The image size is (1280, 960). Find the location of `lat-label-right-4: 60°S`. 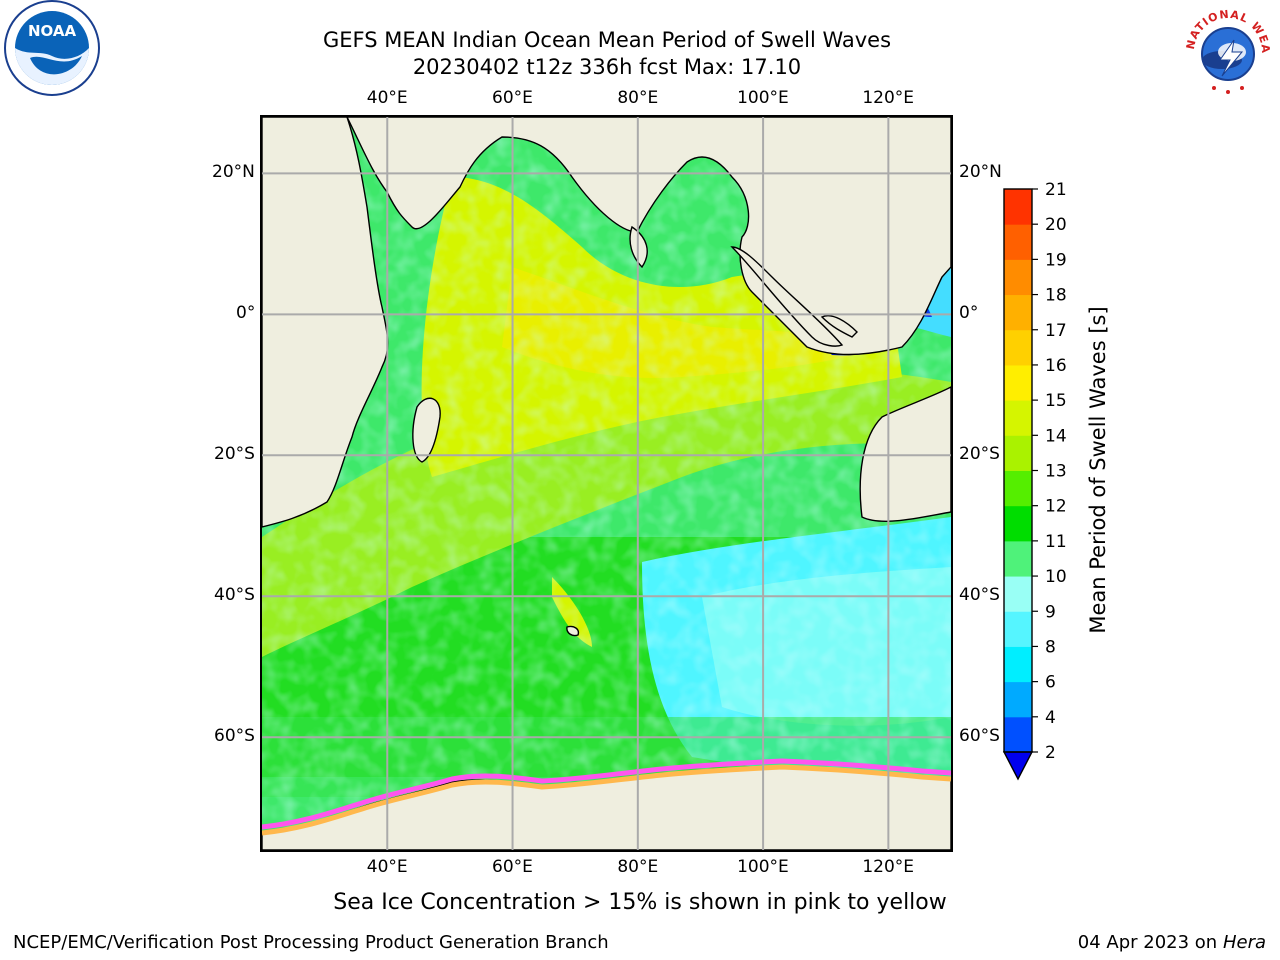

lat-label-right-4: 60°S is located at coordinates (979, 736).